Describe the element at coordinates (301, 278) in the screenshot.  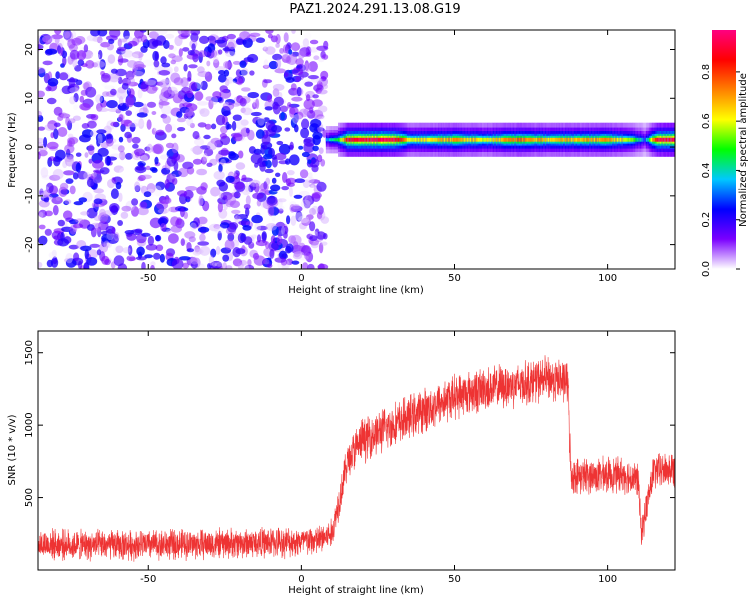
I see `x-tick-label: 0` at that location.